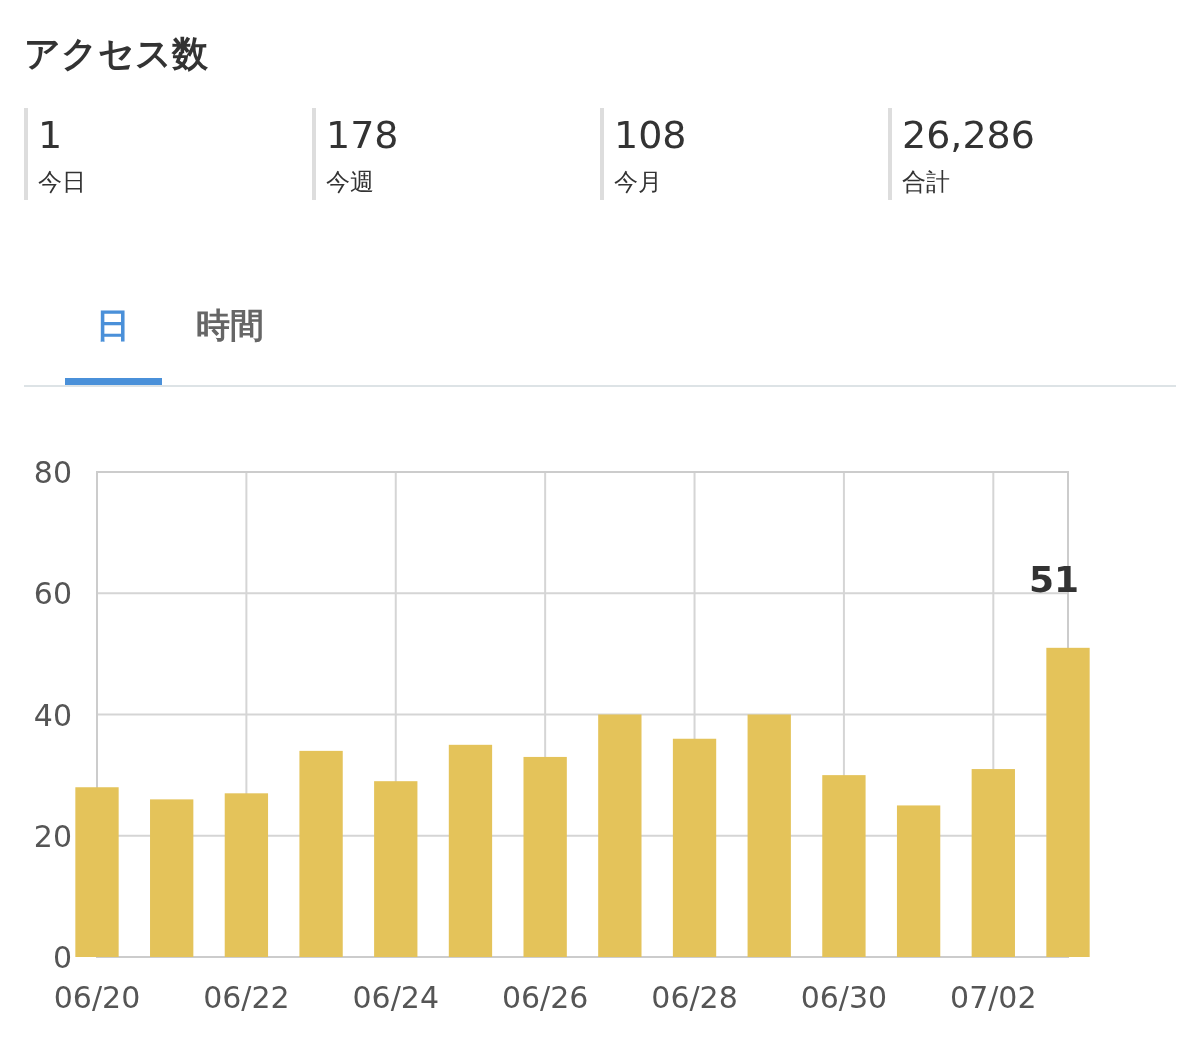 Image resolution: width=1200 pixels, height=1043 pixels. I want to click on text: 時間, so click(230, 325).